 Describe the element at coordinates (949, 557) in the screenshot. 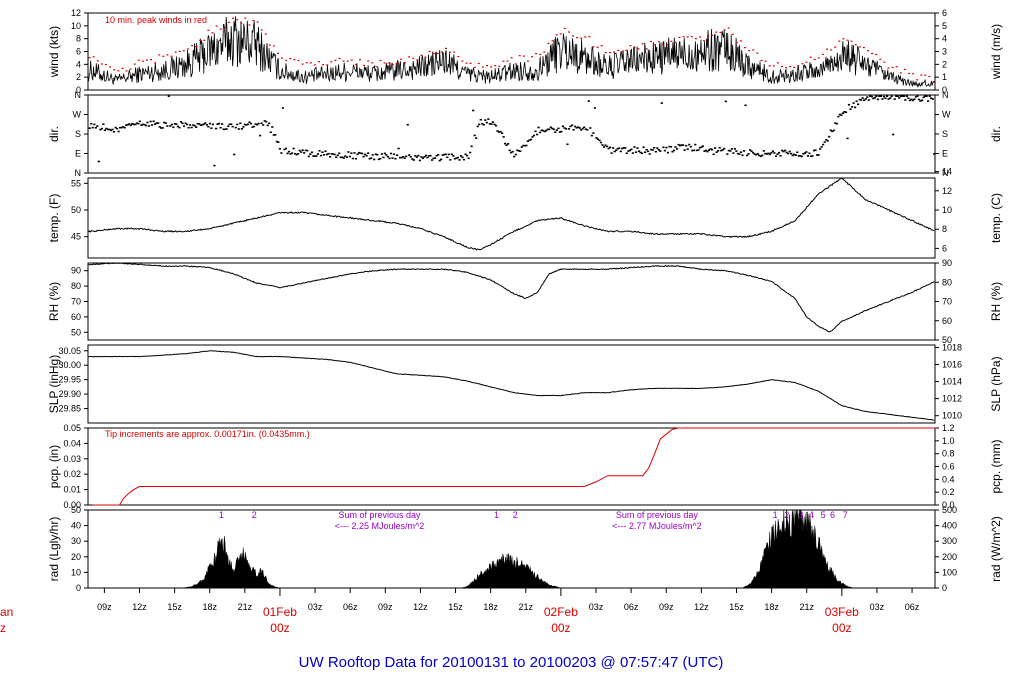

I see `rad-right-tick-label: 200` at that location.